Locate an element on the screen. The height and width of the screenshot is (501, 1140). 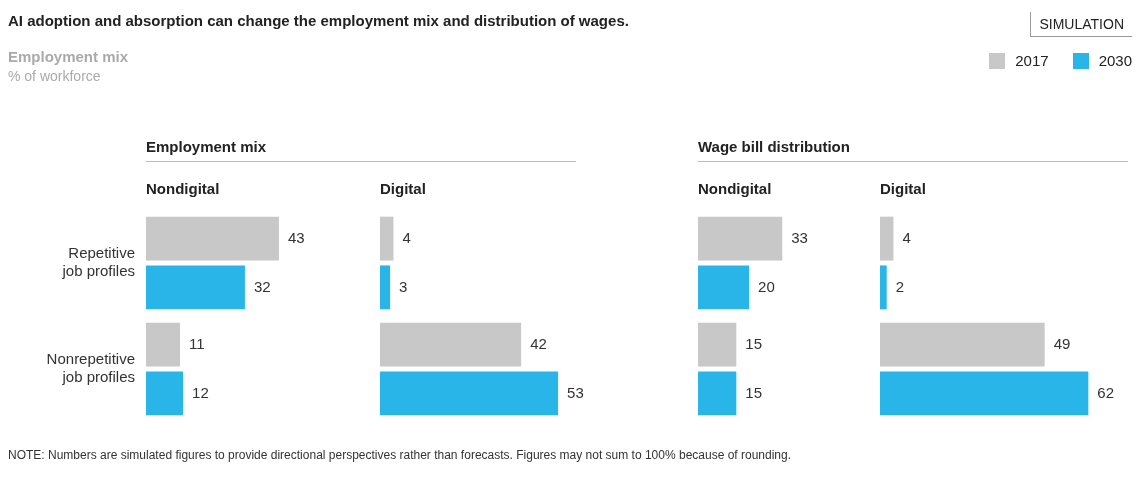
text: % of workforce is located at coordinates (54, 76).